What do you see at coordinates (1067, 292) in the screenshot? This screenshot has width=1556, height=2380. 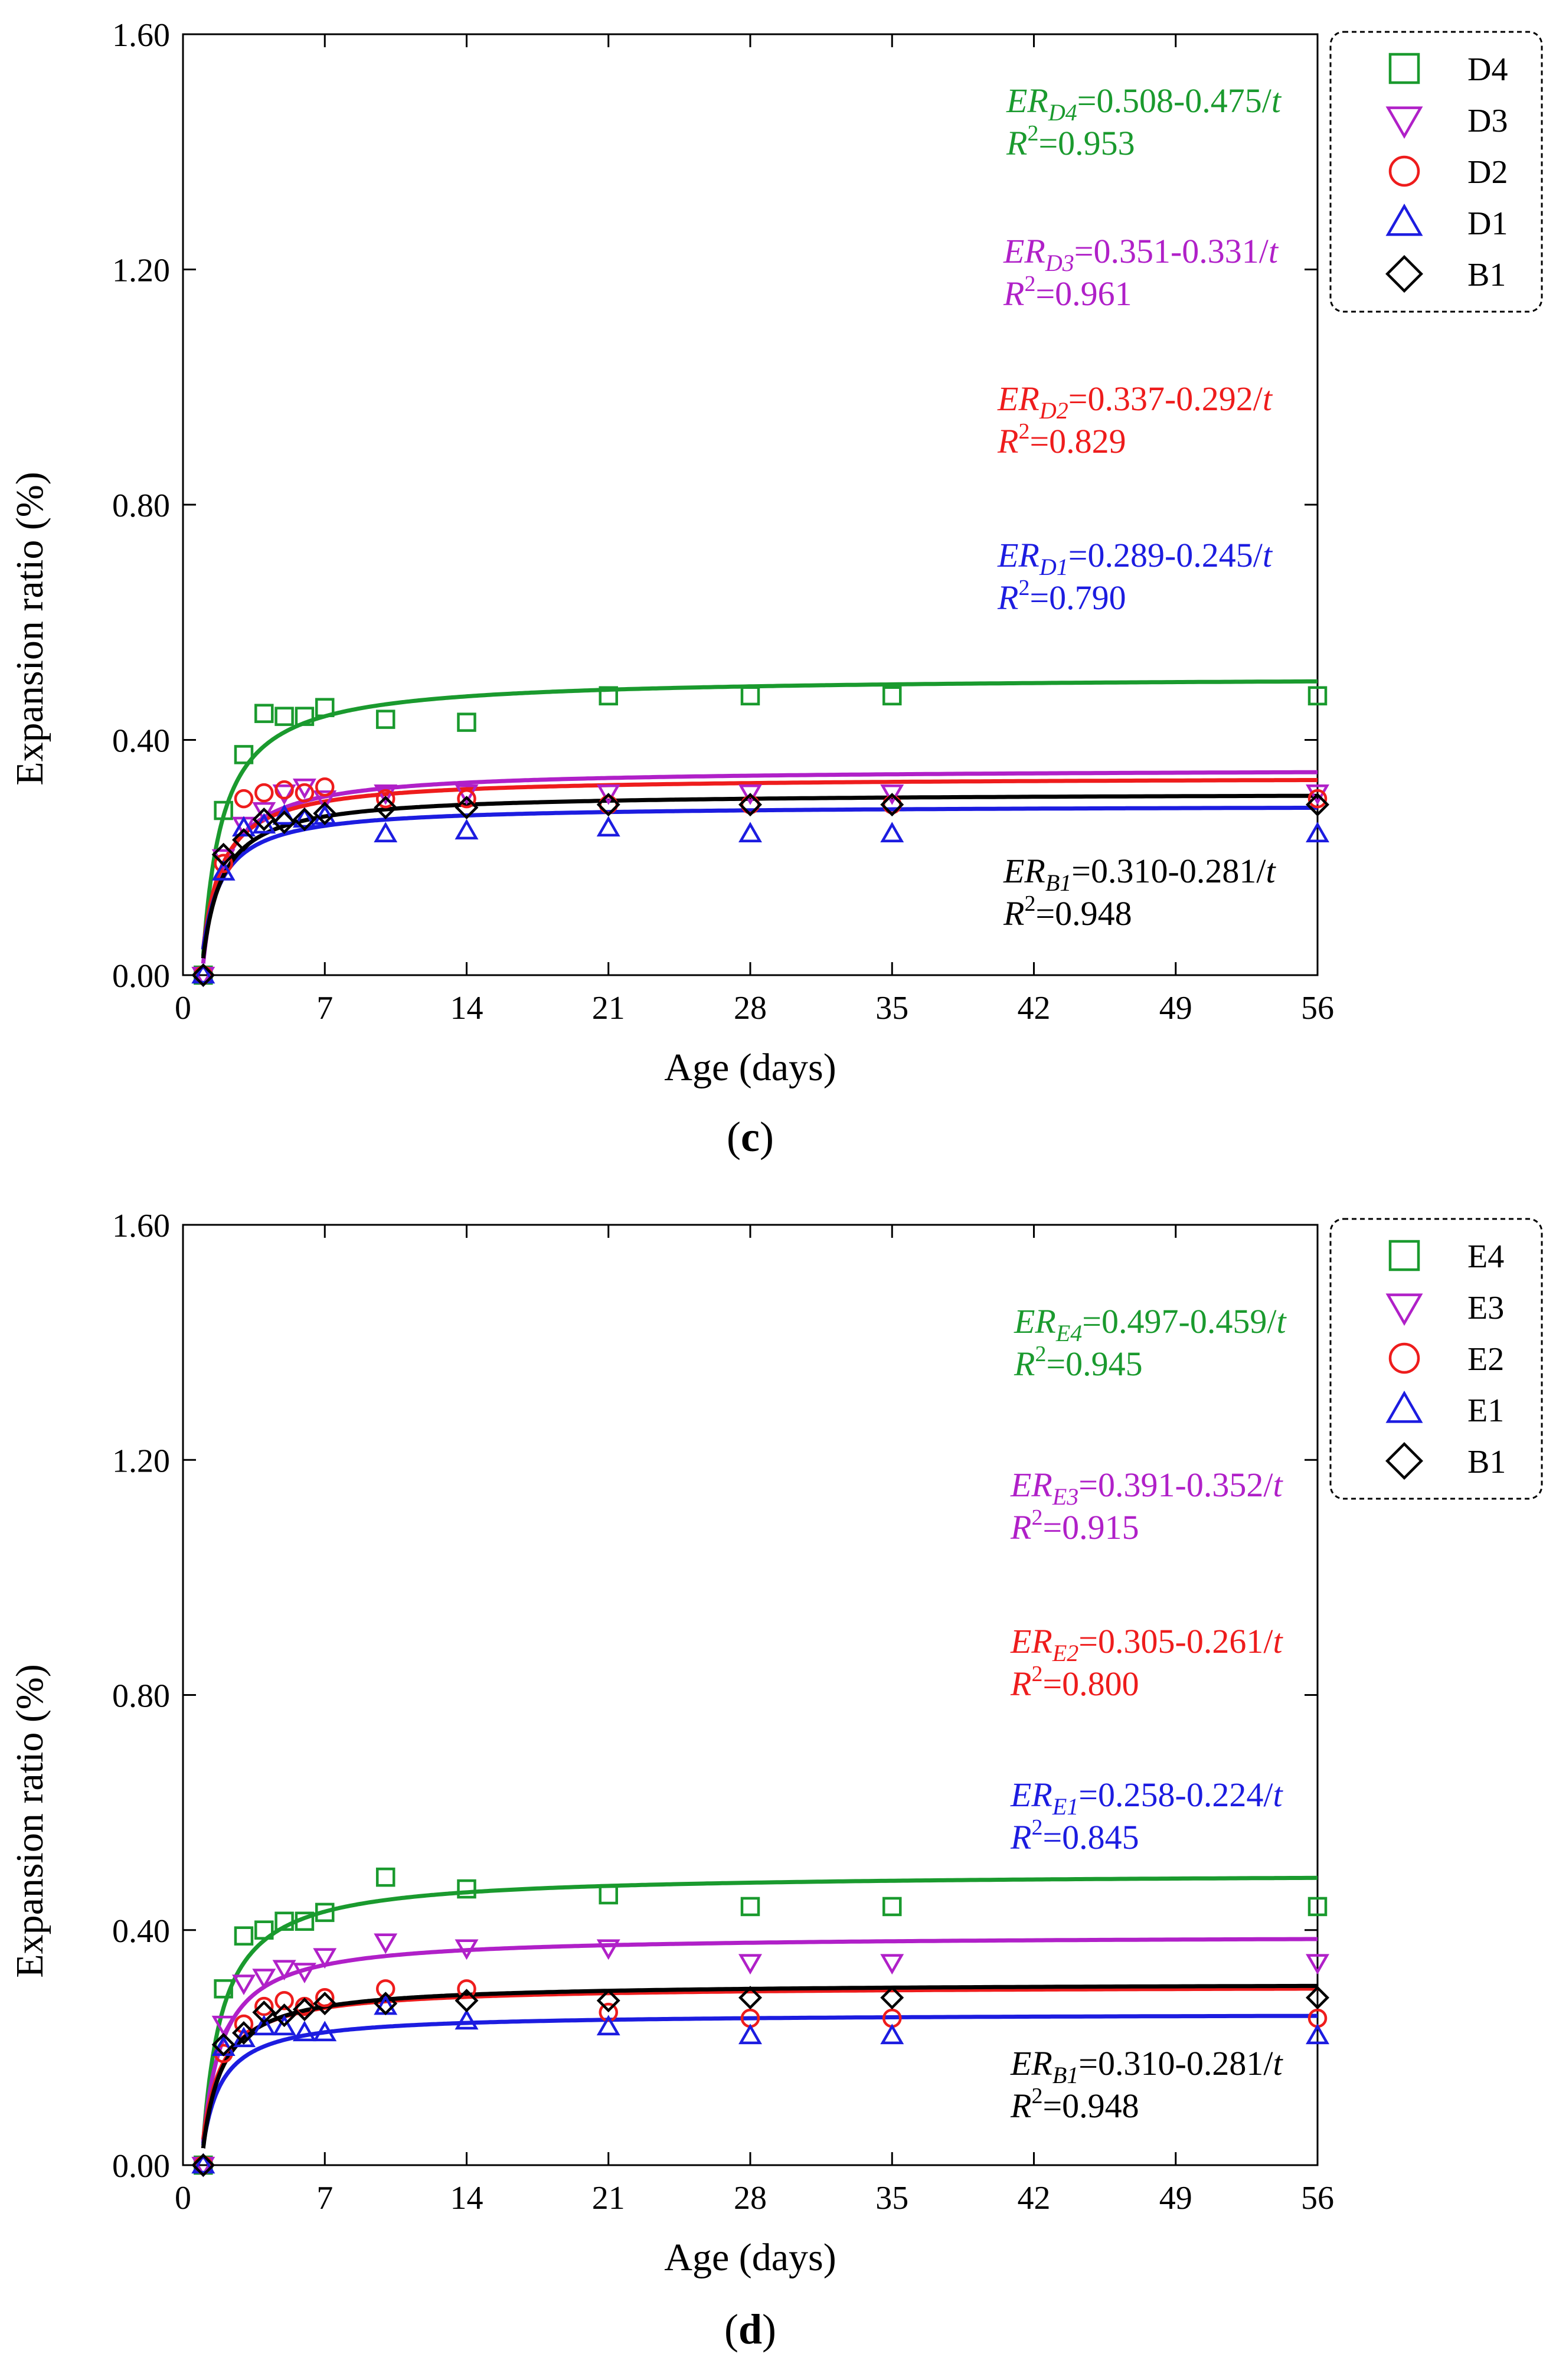 I see `fit-r2-d3: R2=0.961` at bounding box center [1067, 292].